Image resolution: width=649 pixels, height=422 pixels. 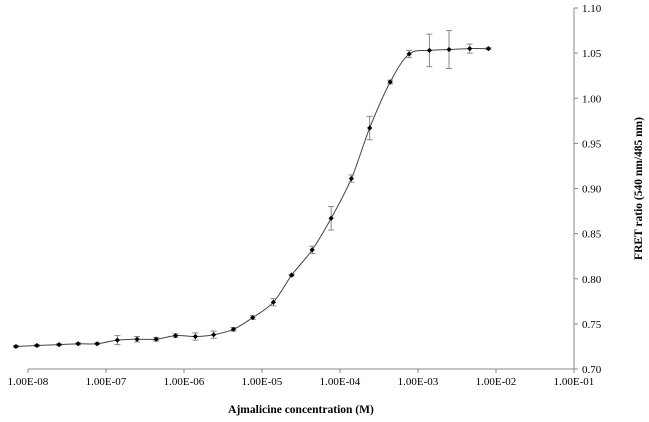 I want to click on y-axis-ticks: 0.70 0.75 0.80 0.85 0.90 0.95 1.00 1.05 1.10, so click(x=588, y=189).